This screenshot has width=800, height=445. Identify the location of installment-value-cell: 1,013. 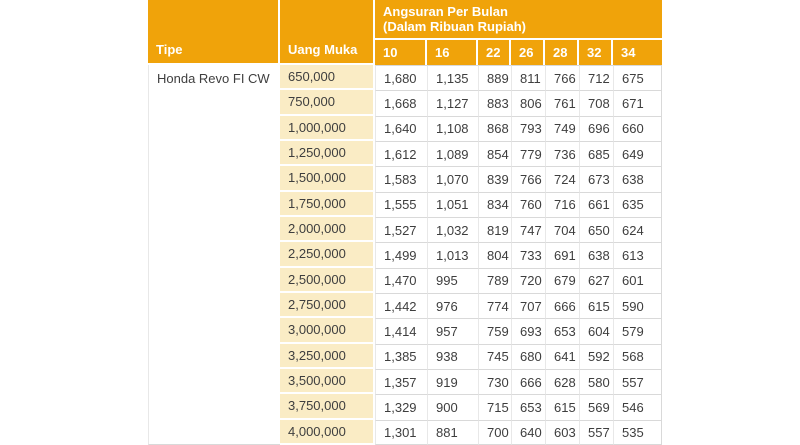
(452, 255).